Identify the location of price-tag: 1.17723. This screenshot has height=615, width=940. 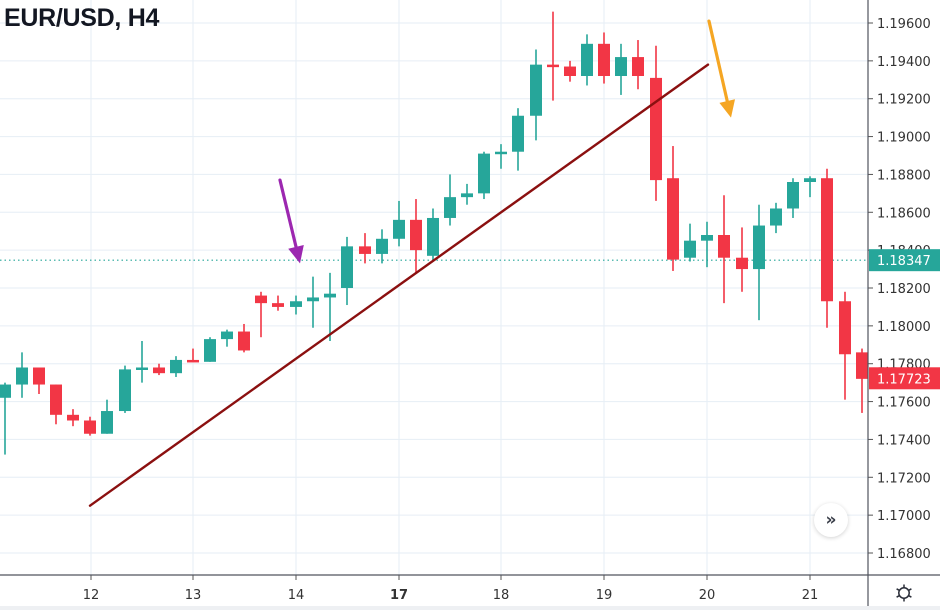
(904, 378).